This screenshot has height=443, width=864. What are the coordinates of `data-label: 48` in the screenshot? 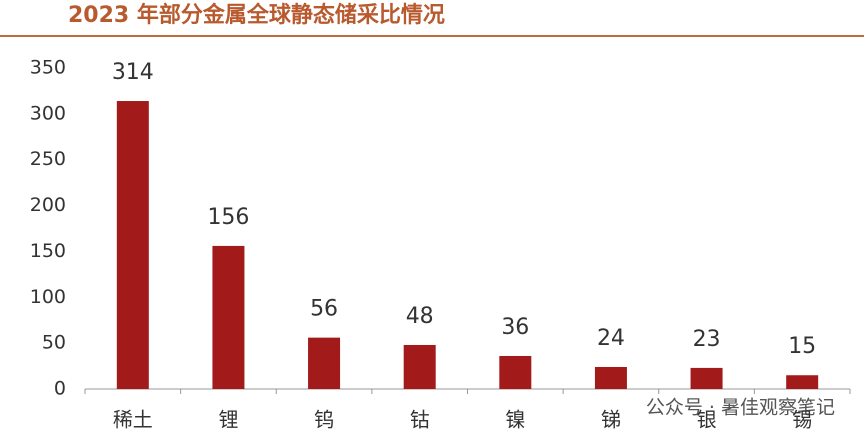 It's located at (420, 316).